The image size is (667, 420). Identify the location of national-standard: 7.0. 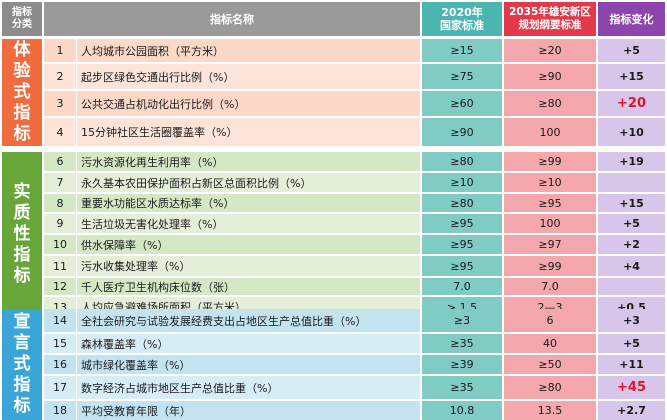
(462, 286).